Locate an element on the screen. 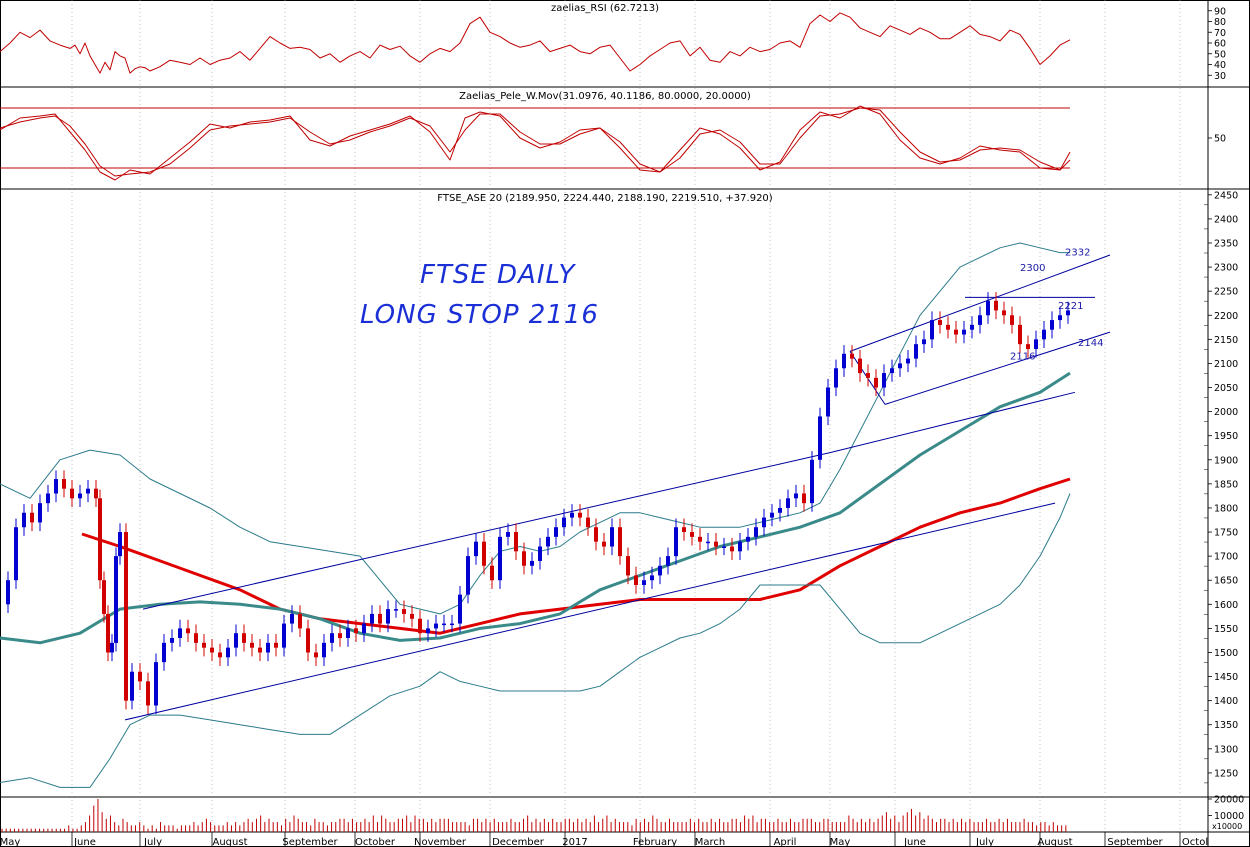 This screenshot has width=1250, height=847. y-tick-label: 1250 is located at coordinates (1226, 773).